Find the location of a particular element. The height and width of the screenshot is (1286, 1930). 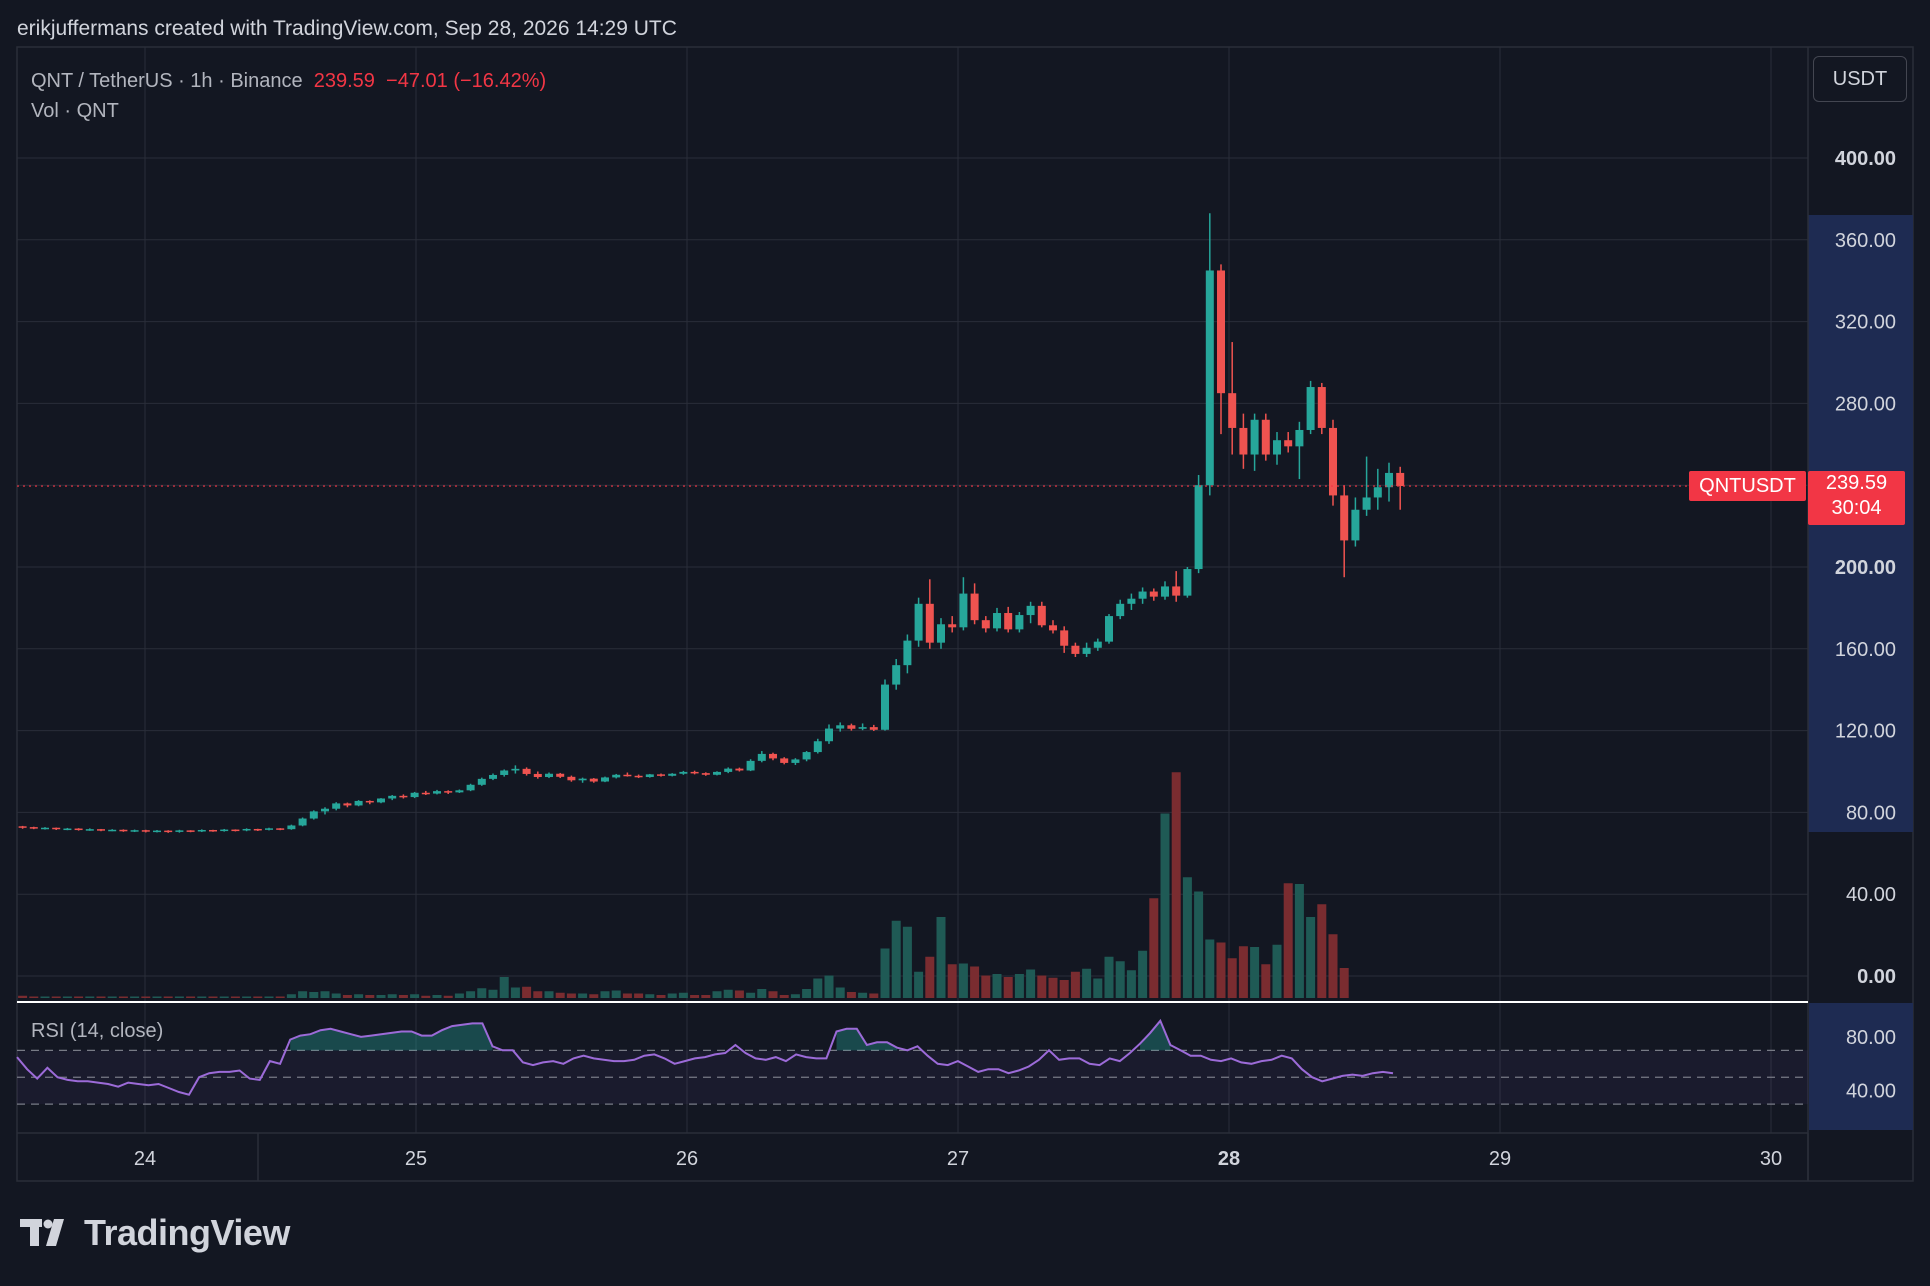

time-axis-label: 24 is located at coordinates (145, 1159).